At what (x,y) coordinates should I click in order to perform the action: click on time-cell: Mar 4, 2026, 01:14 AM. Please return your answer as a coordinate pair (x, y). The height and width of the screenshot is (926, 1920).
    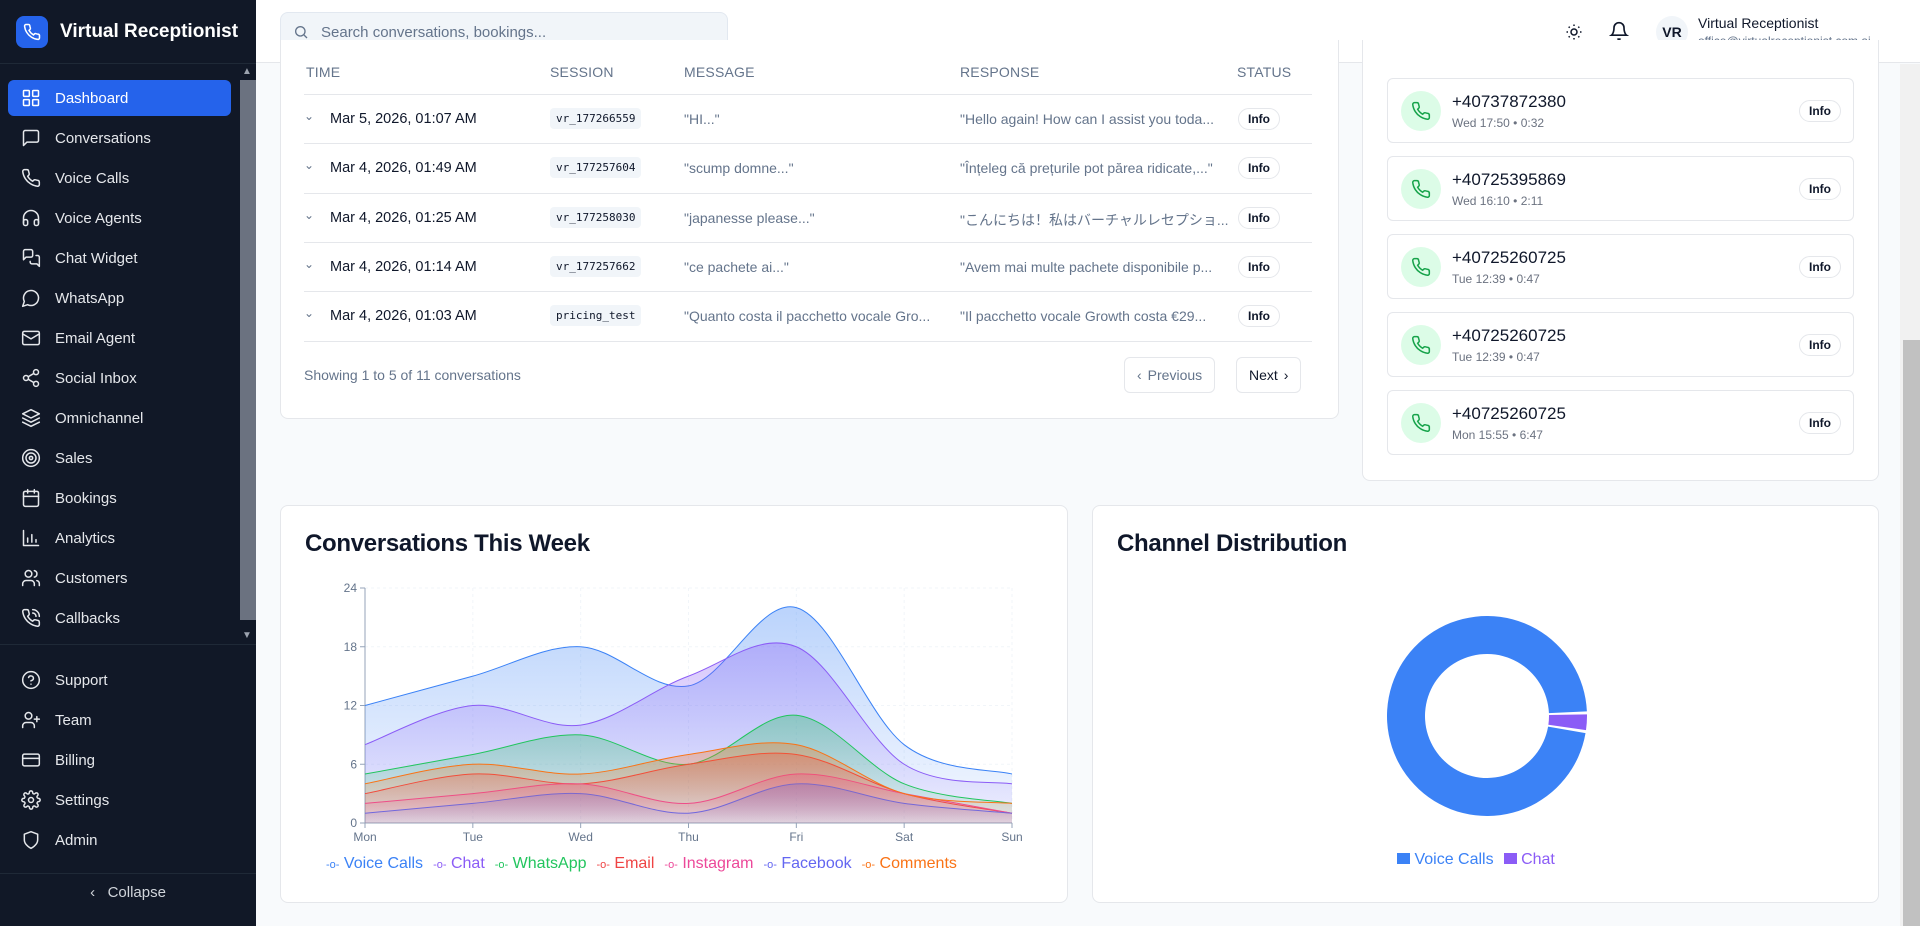
    Looking at the image, I should click on (403, 266).